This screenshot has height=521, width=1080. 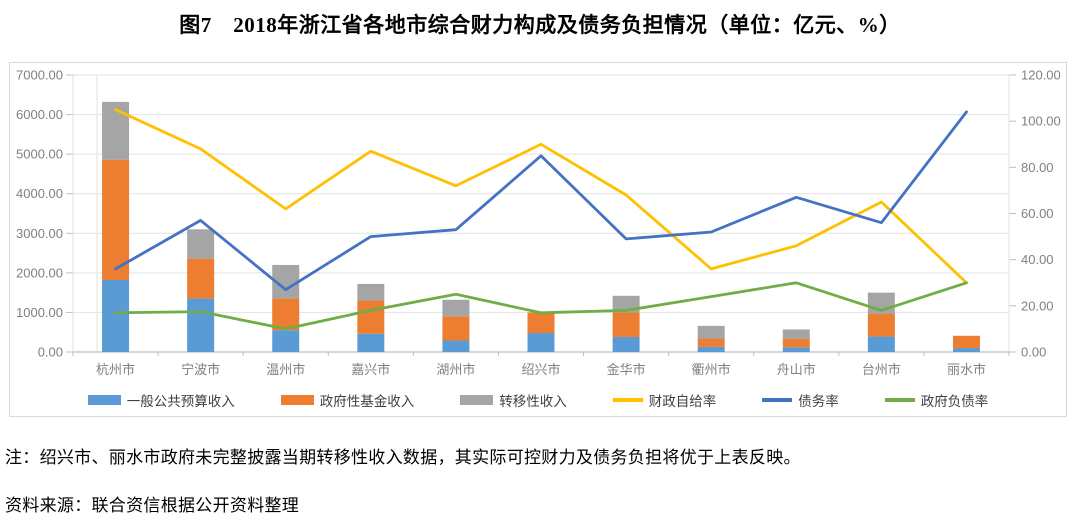 What do you see at coordinates (540, 25) in the screenshot?
I see `chart-title: 图7 2018年浙江省各地市综合财力构成及债务负担情况（单位：亿元、%）` at bounding box center [540, 25].